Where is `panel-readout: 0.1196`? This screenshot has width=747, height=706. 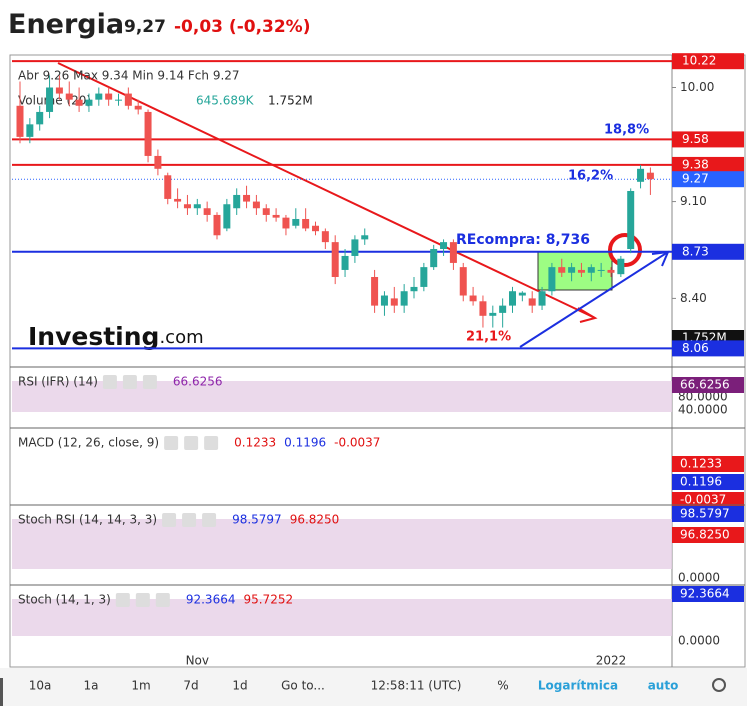 panel-readout: 0.1196 is located at coordinates (305, 443).